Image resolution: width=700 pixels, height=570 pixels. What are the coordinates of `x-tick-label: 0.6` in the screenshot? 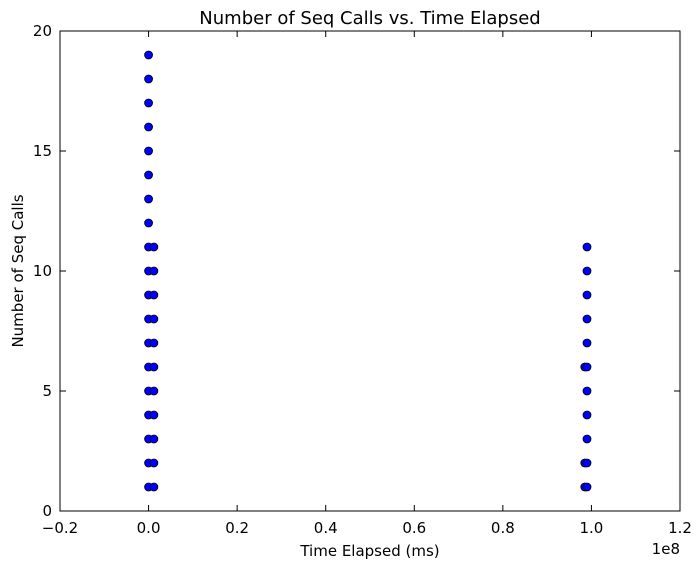 It's located at (414, 528).